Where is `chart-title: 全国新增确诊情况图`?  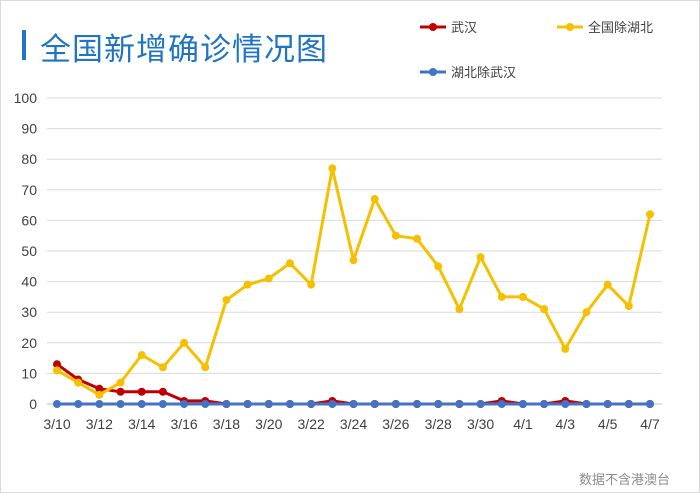 chart-title: 全国新增确诊情况图 is located at coordinates (184, 49).